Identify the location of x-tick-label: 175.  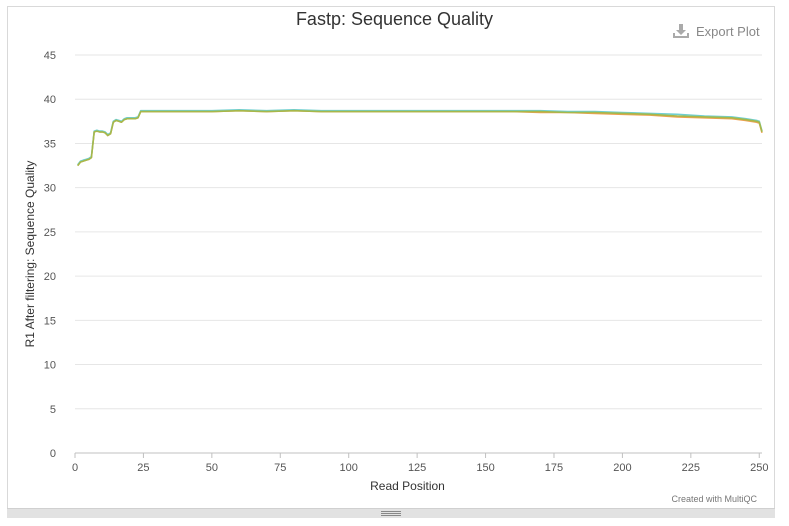
(554, 468).